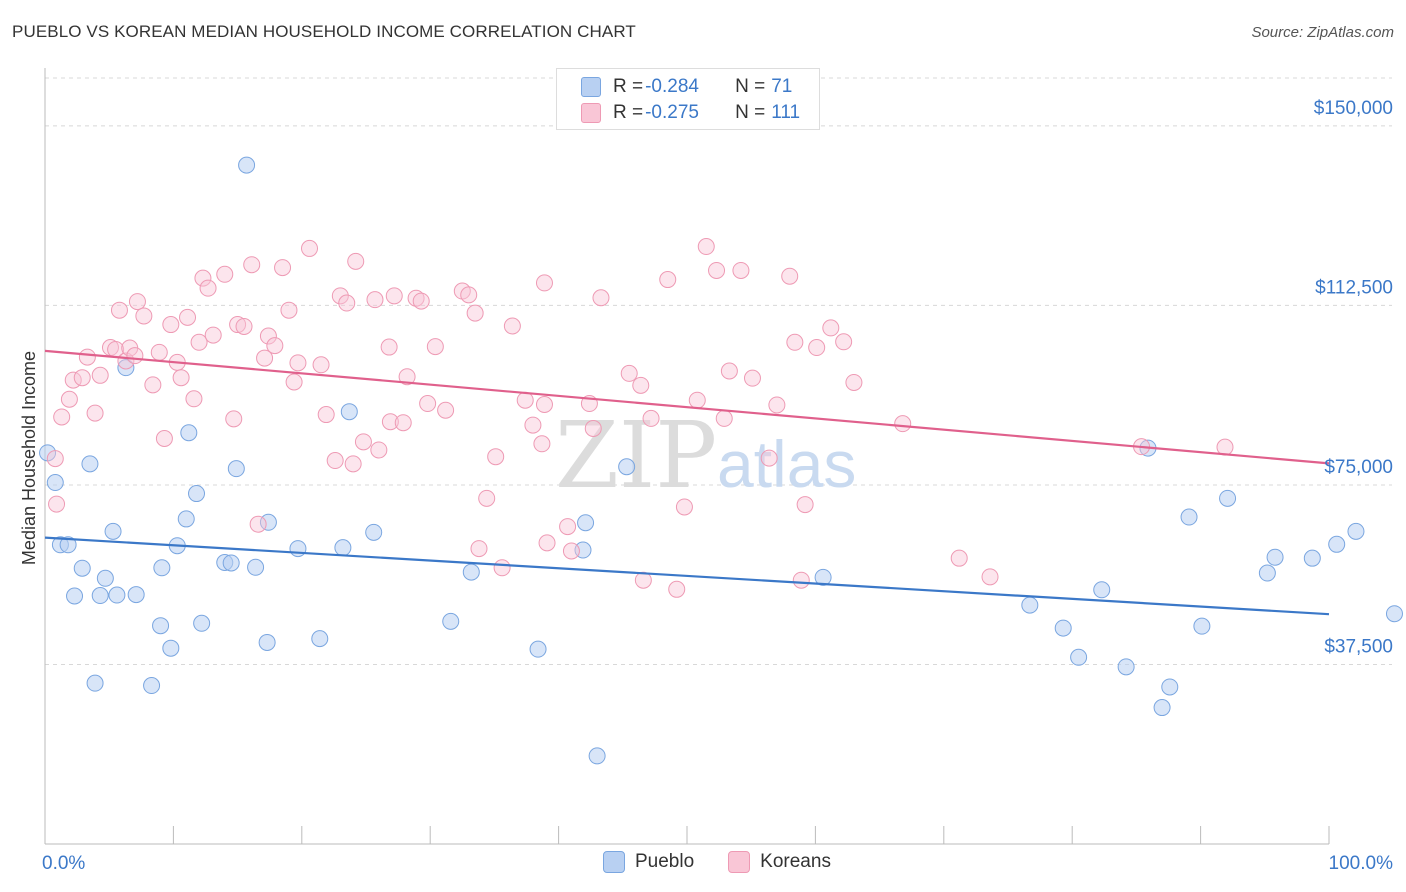 This screenshot has width=1406, height=892. Describe the element at coordinates (688, 99) in the screenshot. I see `correlation-legend: R = -0.284 N = 71 R = -0.275 N = 111` at that location.